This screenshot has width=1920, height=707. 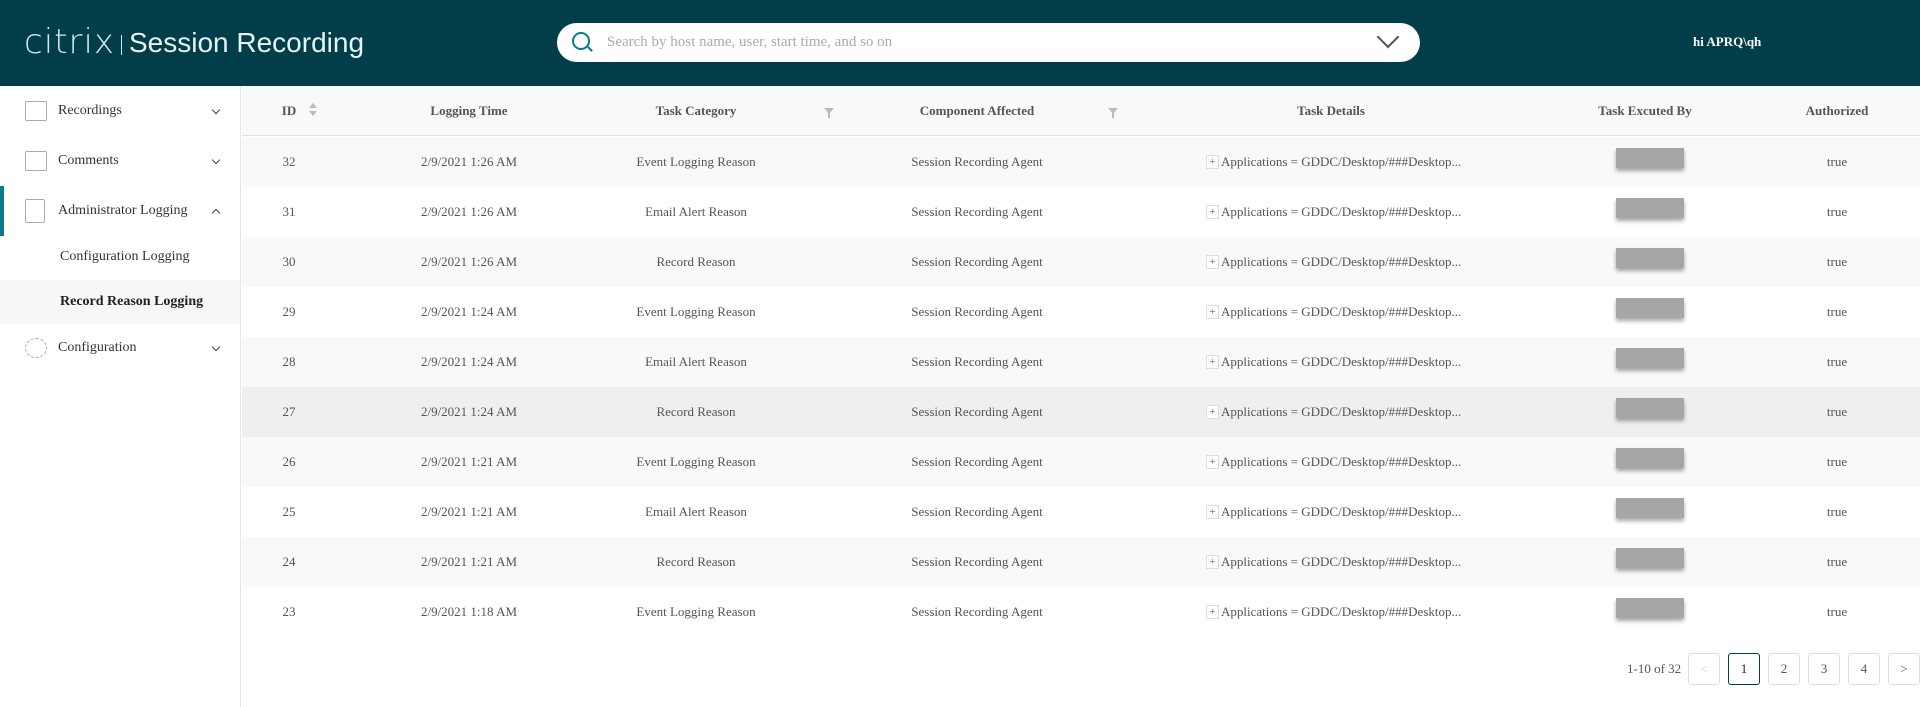 I want to click on cell-id: 27, so click(x=289, y=411).